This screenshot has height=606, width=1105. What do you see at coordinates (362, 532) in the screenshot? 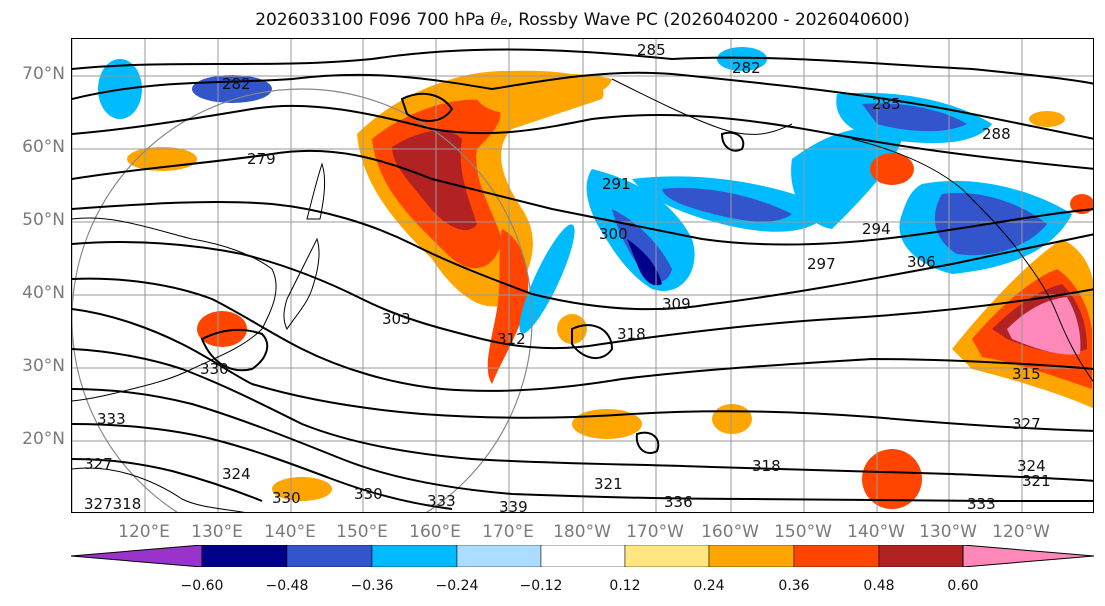
I see `lon-label: 150°E` at bounding box center [362, 532].